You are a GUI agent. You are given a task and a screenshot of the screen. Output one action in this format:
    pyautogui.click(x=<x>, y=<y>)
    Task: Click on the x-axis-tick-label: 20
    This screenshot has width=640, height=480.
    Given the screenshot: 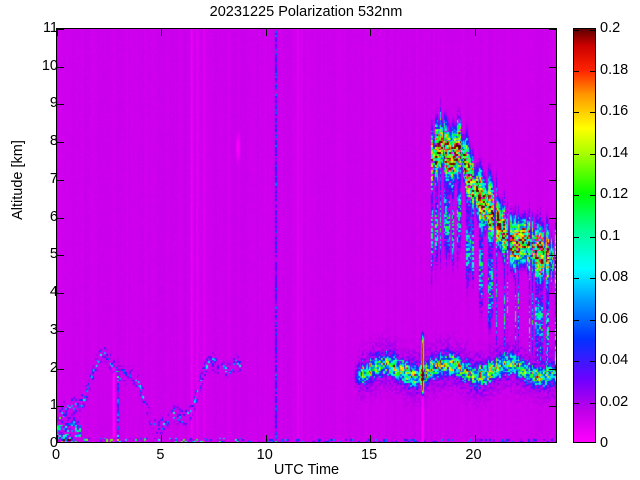 What is the action you would take?
    pyautogui.click(x=473, y=455)
    